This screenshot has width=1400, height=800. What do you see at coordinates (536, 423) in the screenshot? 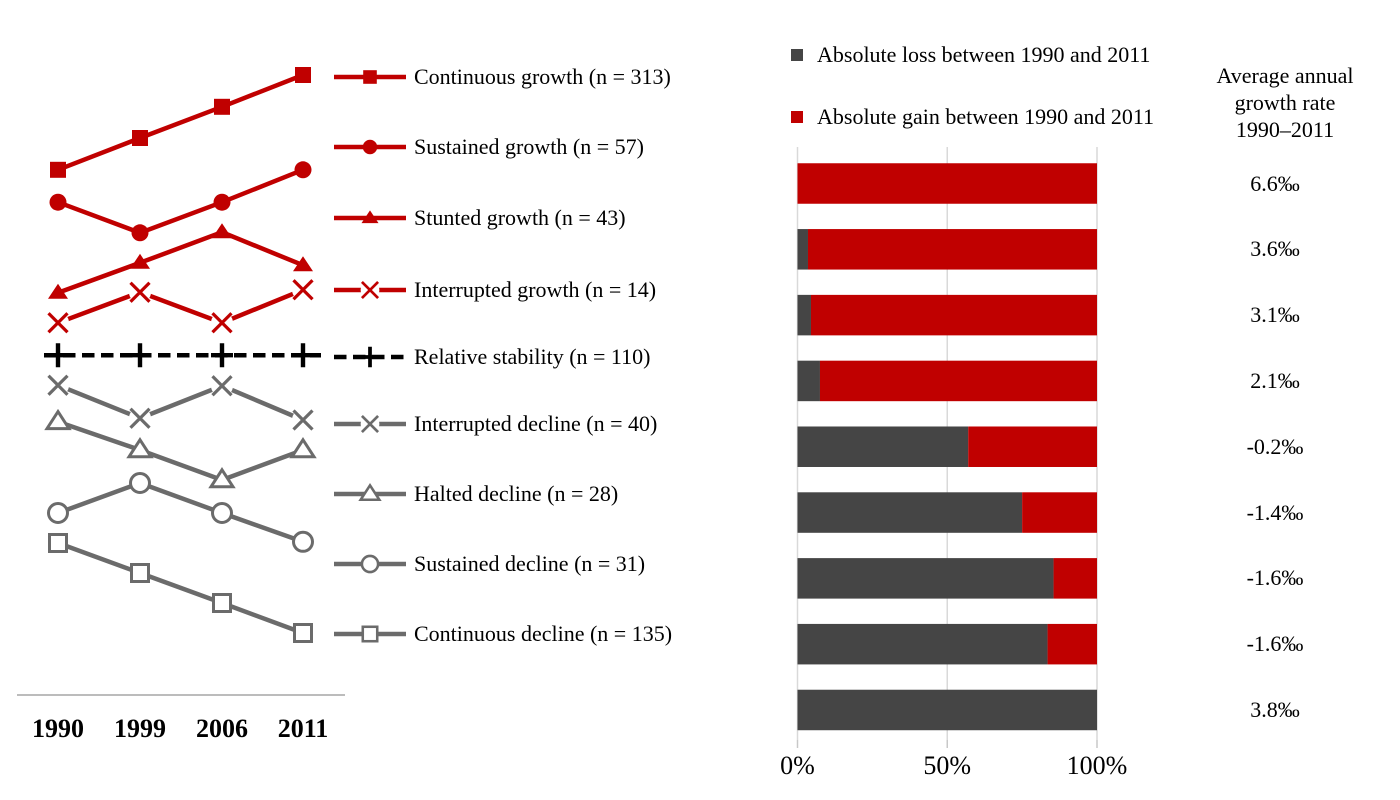
I see `line-legend-label-interrupted-decline-n-40: Interrupted decline (n = 40)` at bounding box center [536, 423].